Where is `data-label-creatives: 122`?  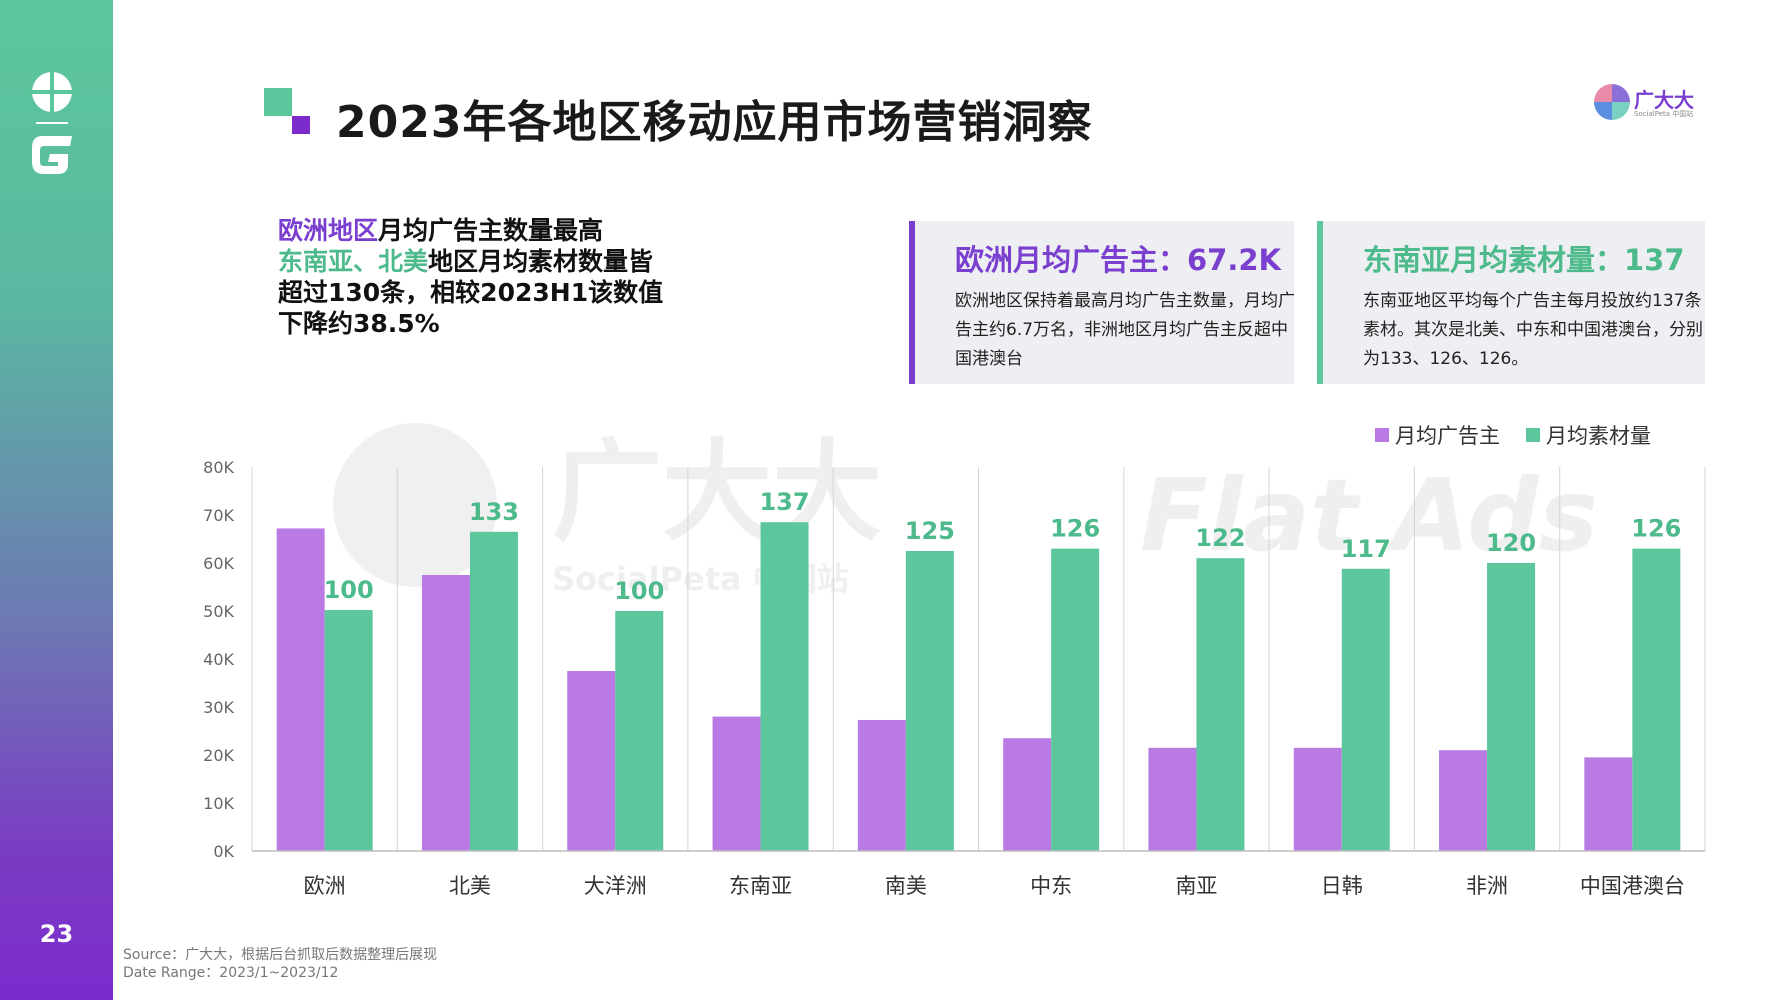 data-label-creatives: 122 is located at coordinates (1220, 538).